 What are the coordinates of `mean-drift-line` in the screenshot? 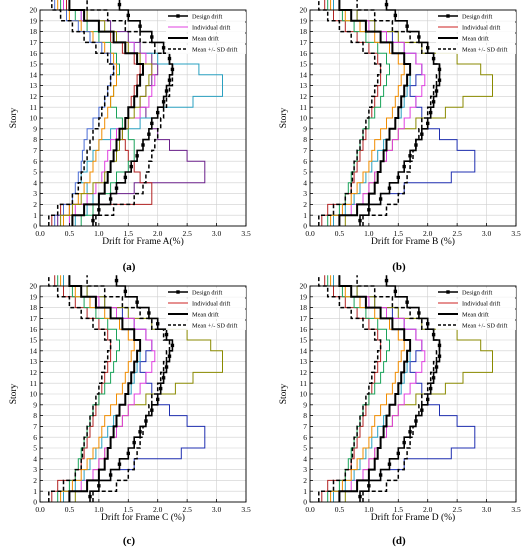 It's located at (106, 113).